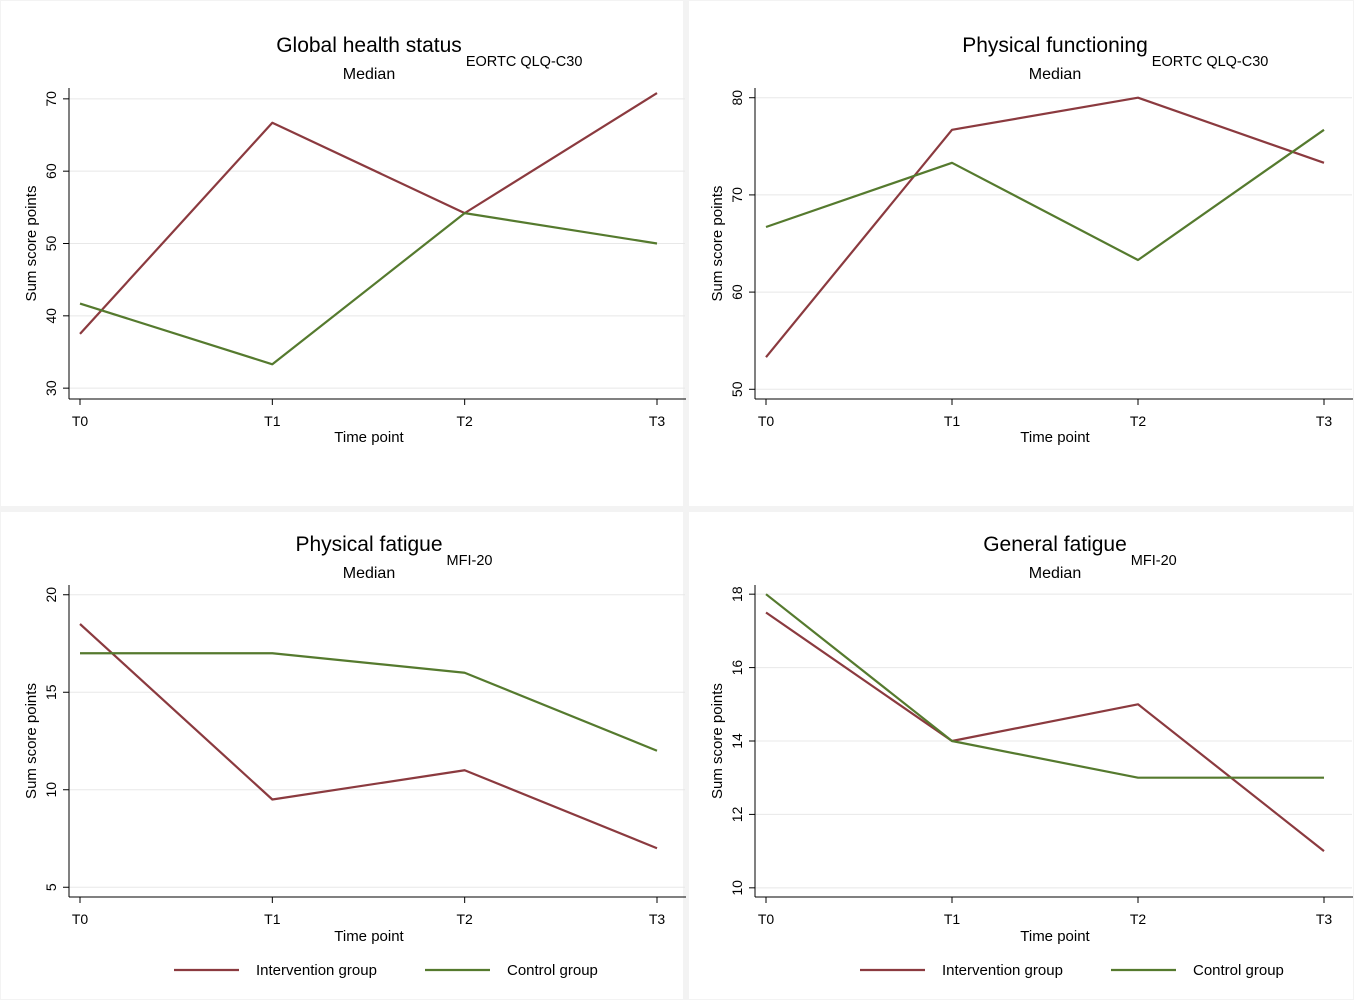 This screenshot has height=1005, width=1354. I want to click on y-tick-label: 5, so click(51, 887).